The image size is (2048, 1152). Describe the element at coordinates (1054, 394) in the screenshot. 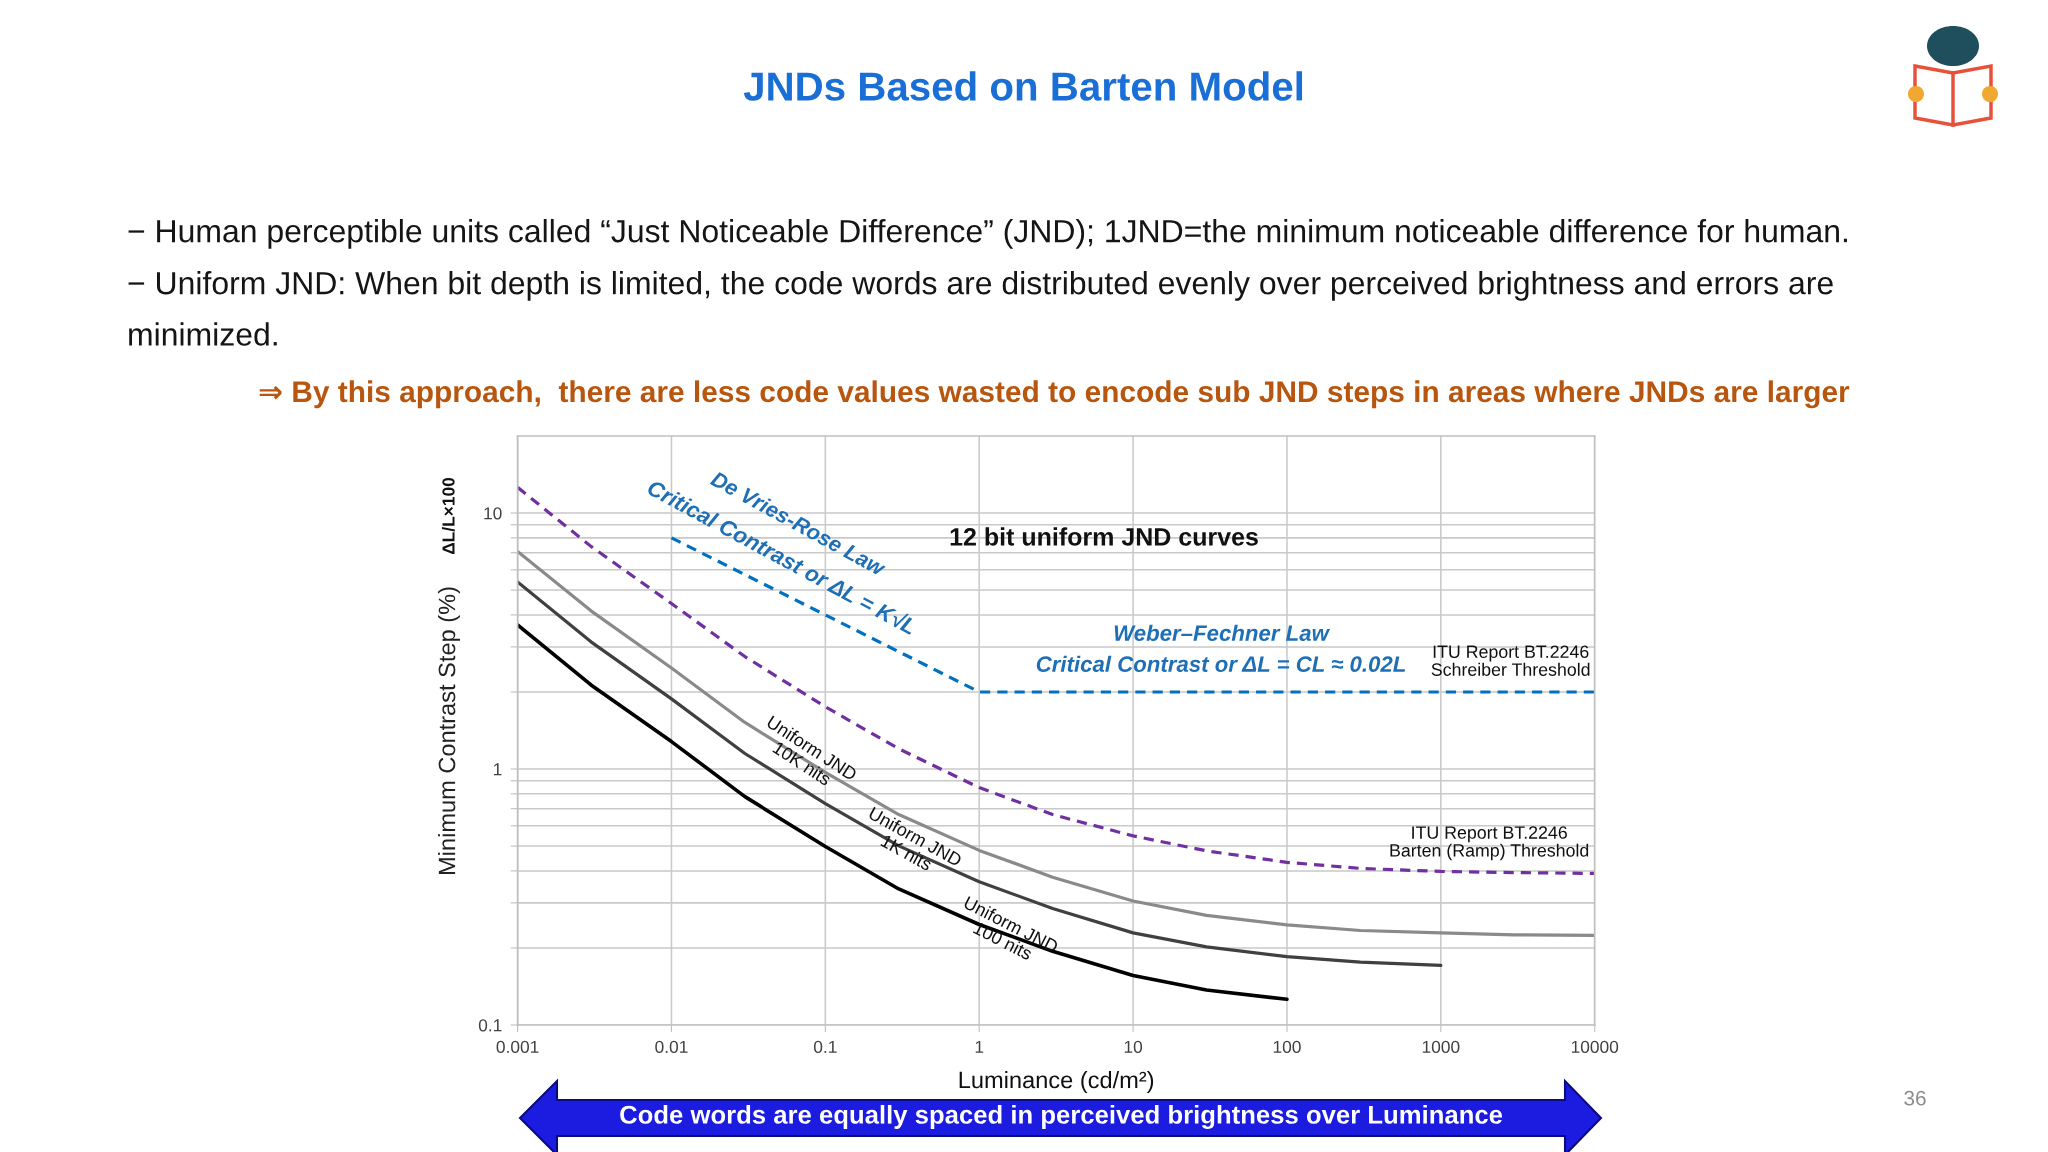

I see `text: ⇒ By this approach, there are less code values wasted to encode sub JND steps in areas where JNDs are larger` at that location.